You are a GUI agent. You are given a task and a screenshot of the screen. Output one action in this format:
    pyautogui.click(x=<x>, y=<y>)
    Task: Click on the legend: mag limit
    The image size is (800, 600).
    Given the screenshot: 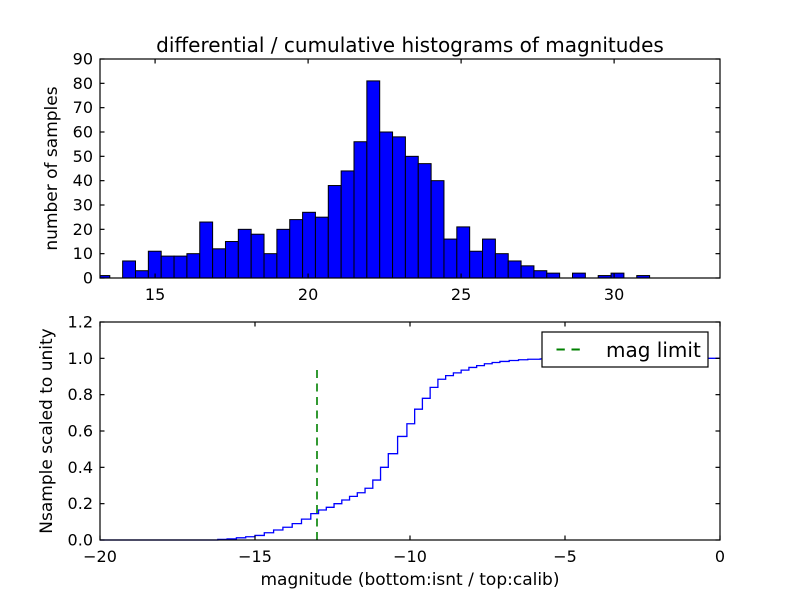 What is the action you would take?
    pyautogui.click(x=625, y=349)
    